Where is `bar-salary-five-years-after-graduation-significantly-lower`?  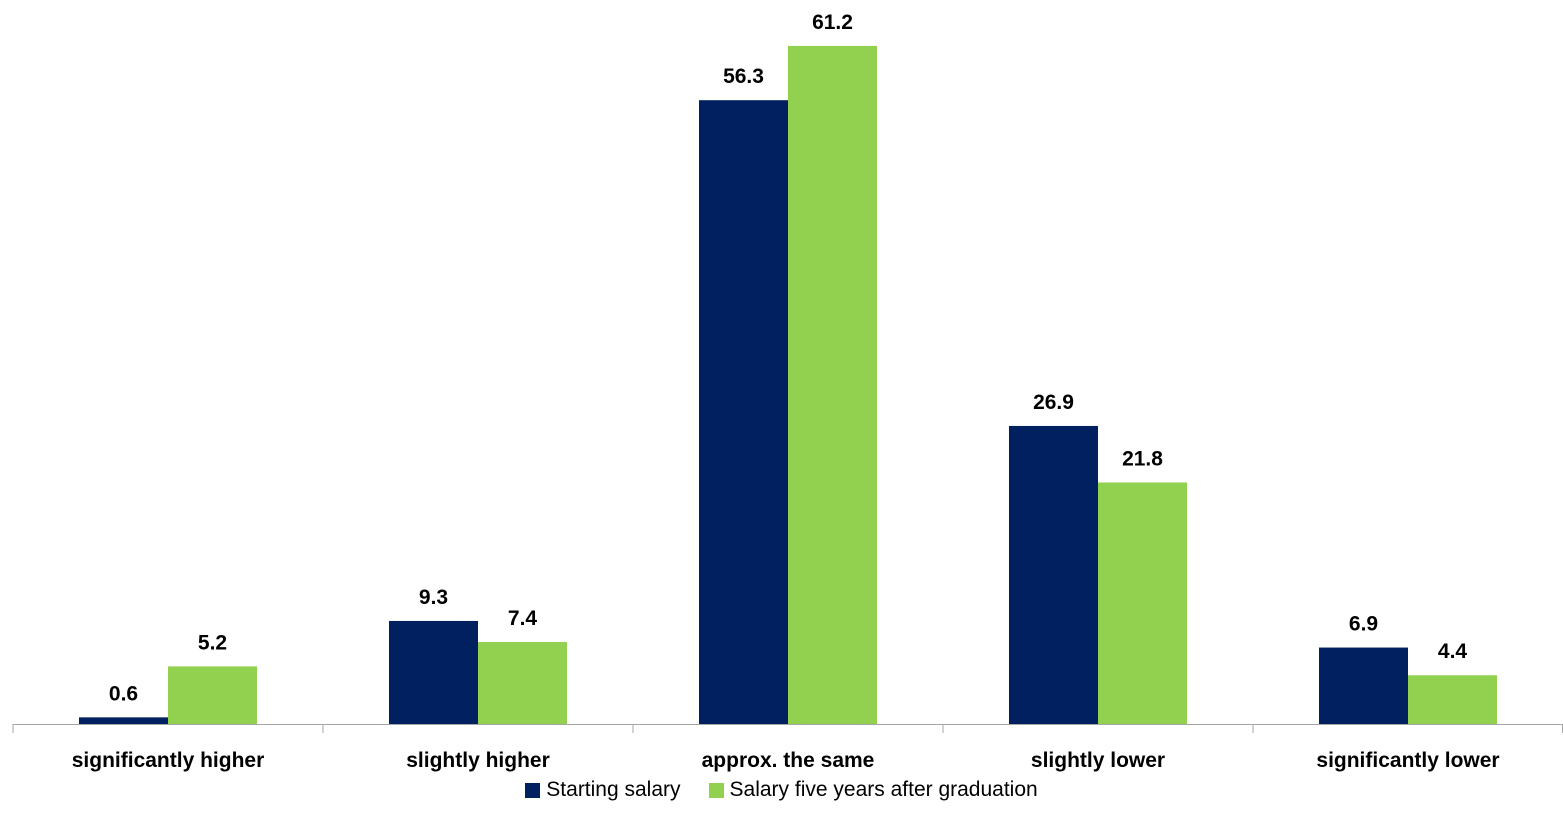 bar-salary-five-years-after-graduation-significantly-lower is located at coordinates (1452, 699).